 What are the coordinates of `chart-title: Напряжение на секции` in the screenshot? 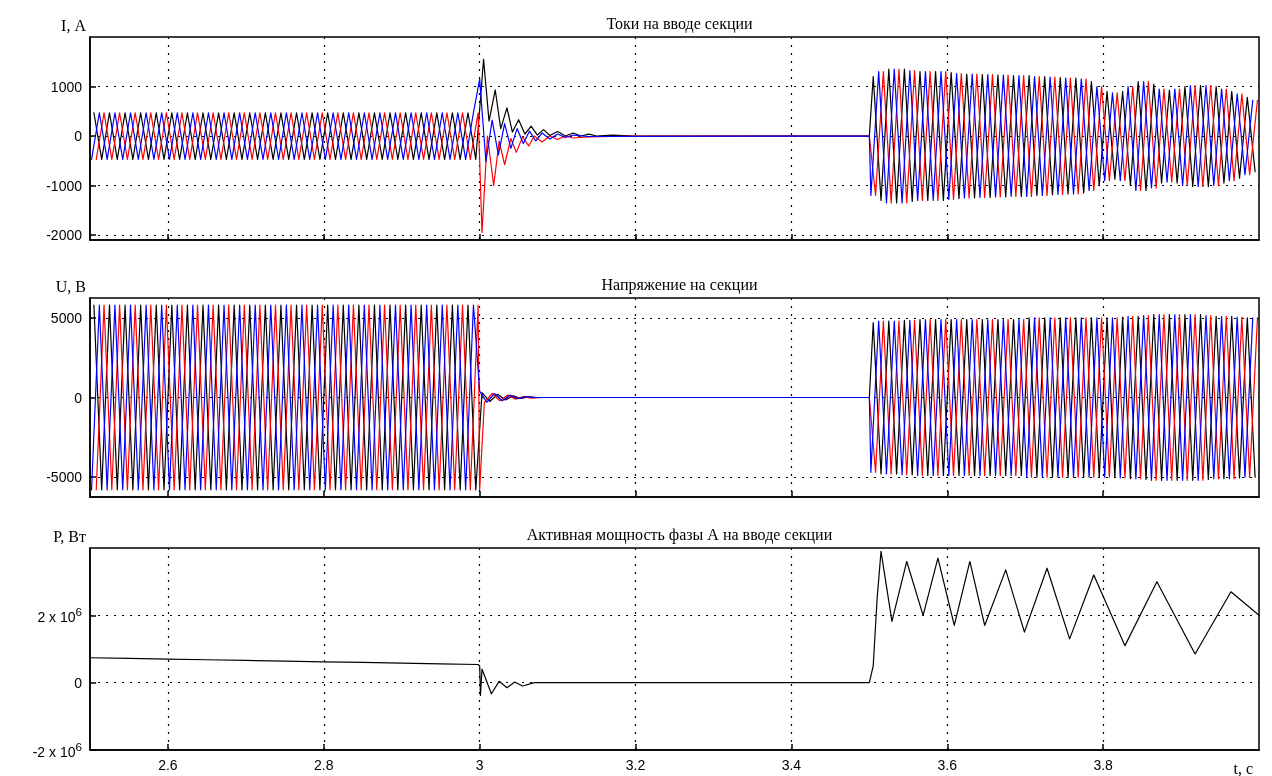 It's located at (679, 284).